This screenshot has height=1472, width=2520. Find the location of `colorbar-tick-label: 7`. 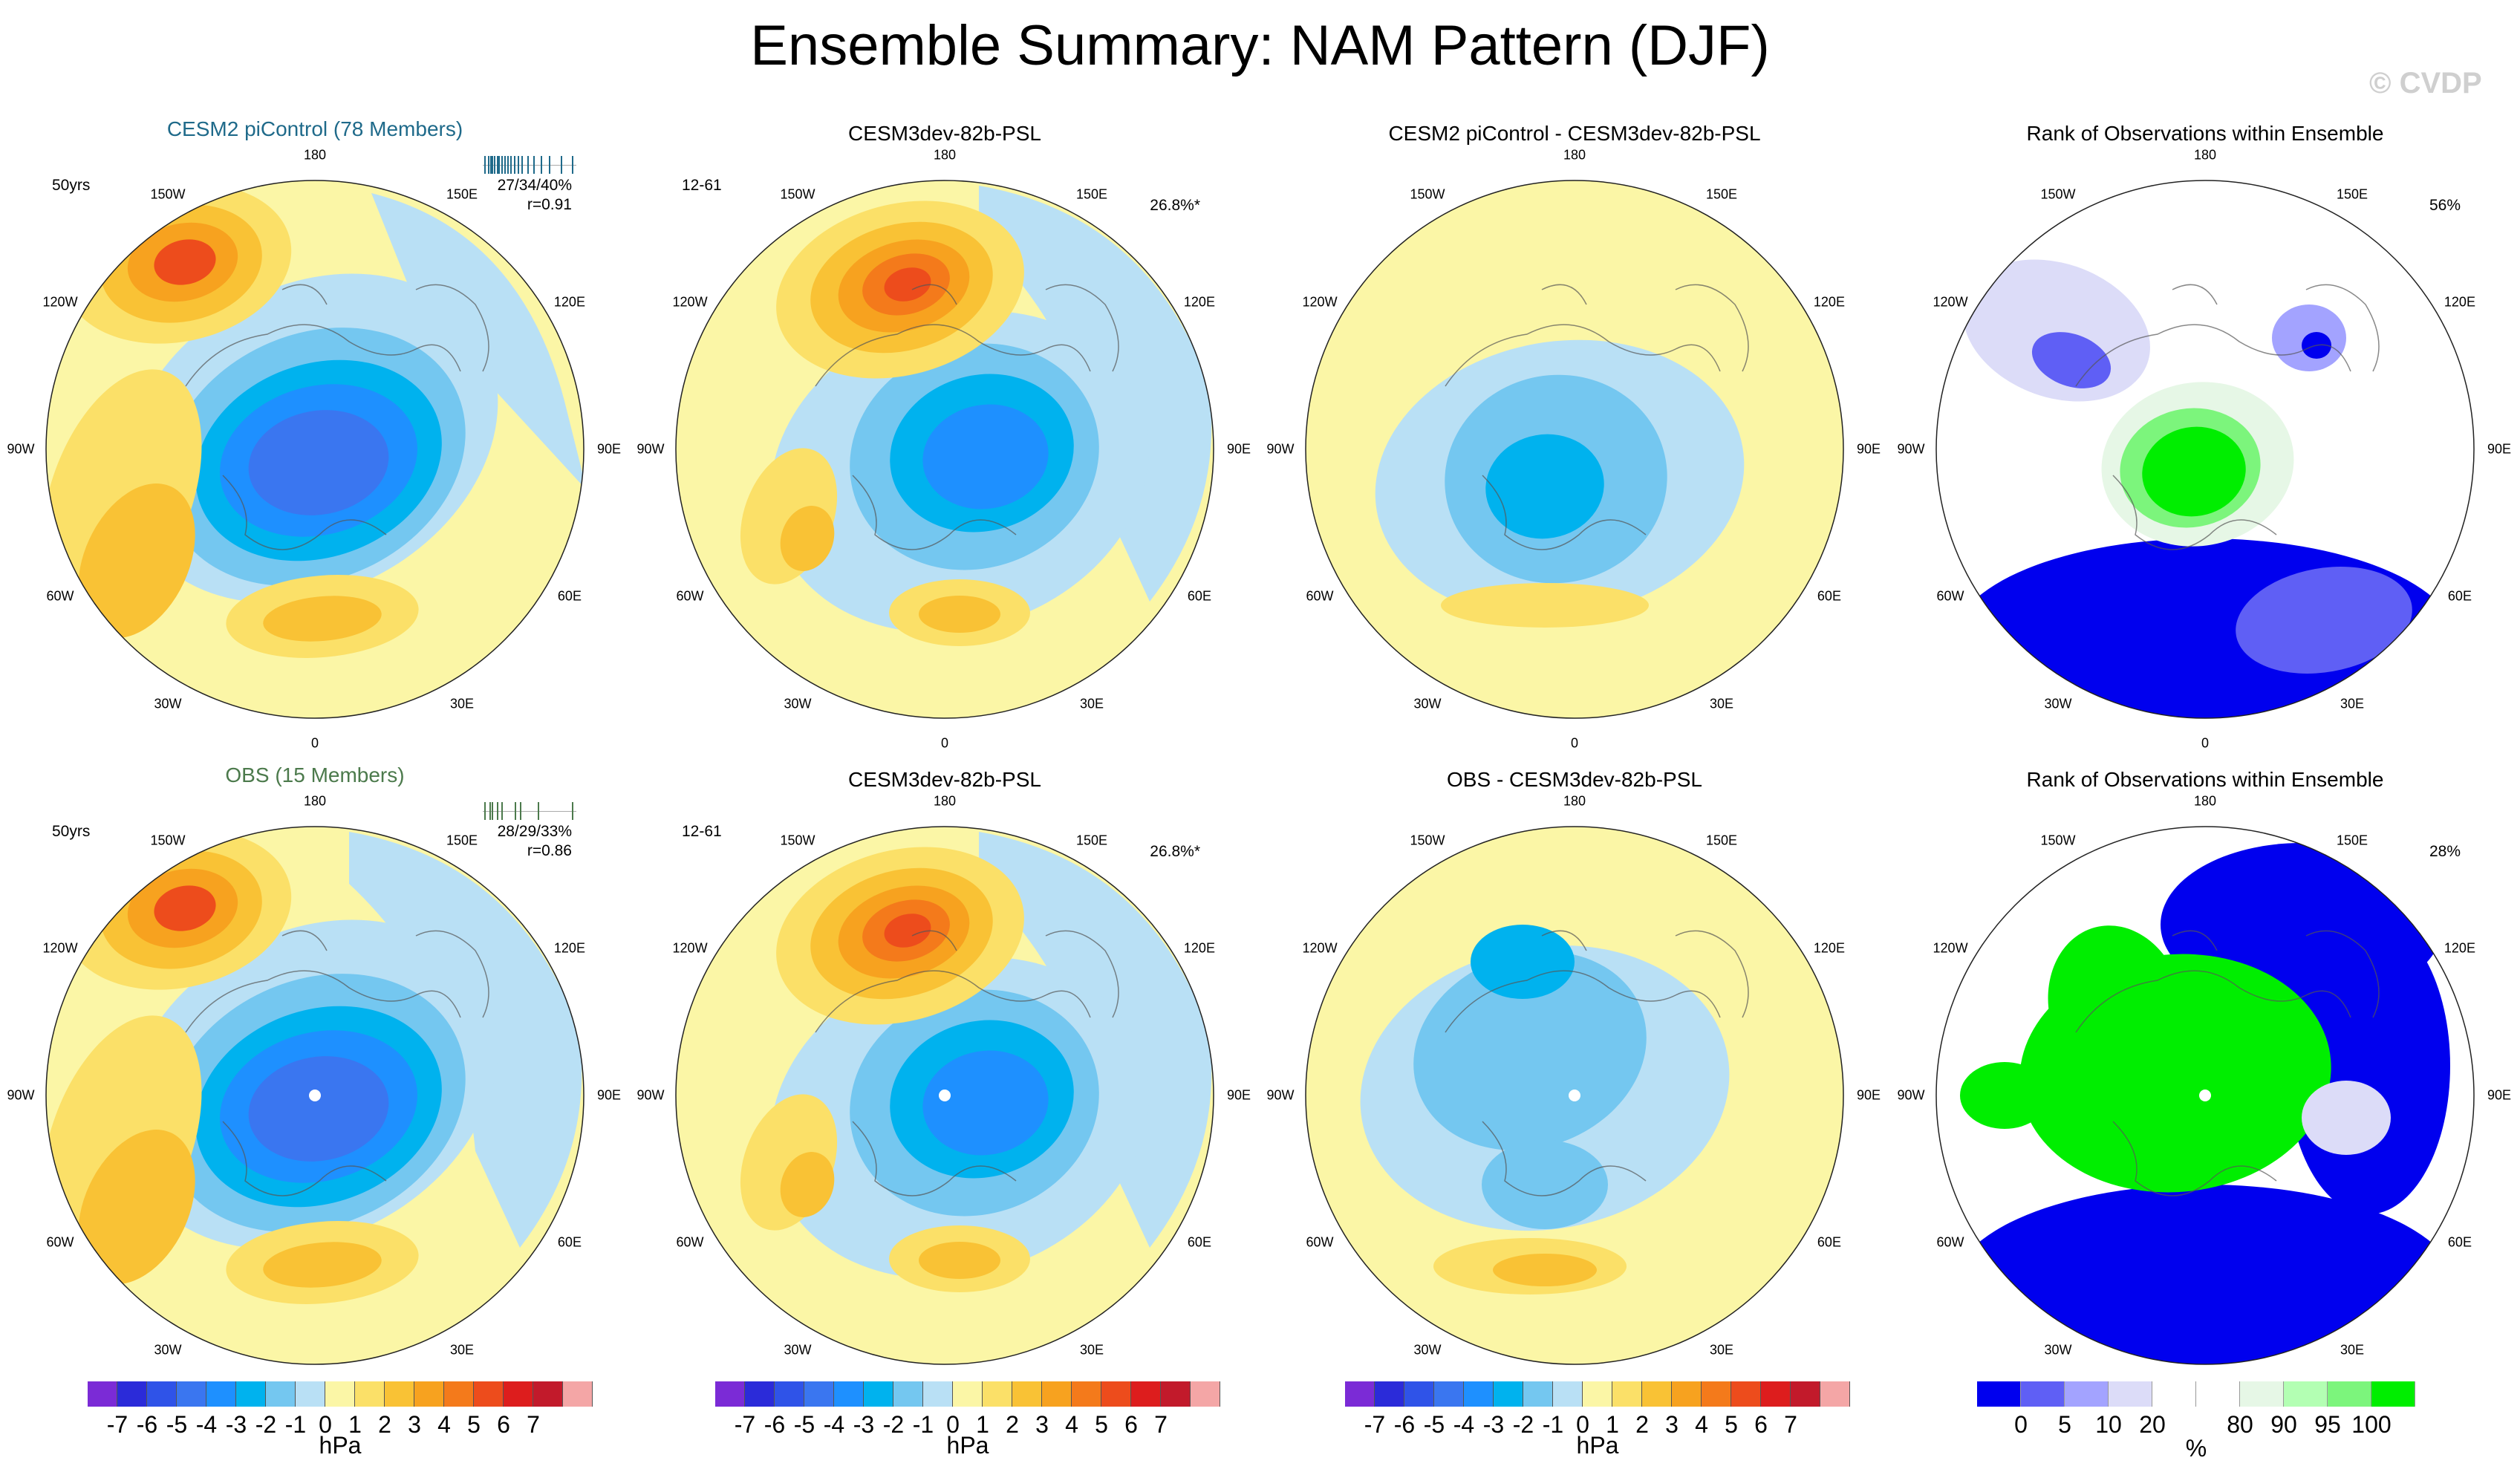

colorbar-tick-label: 7 is located at coordinates (1790, 1424).